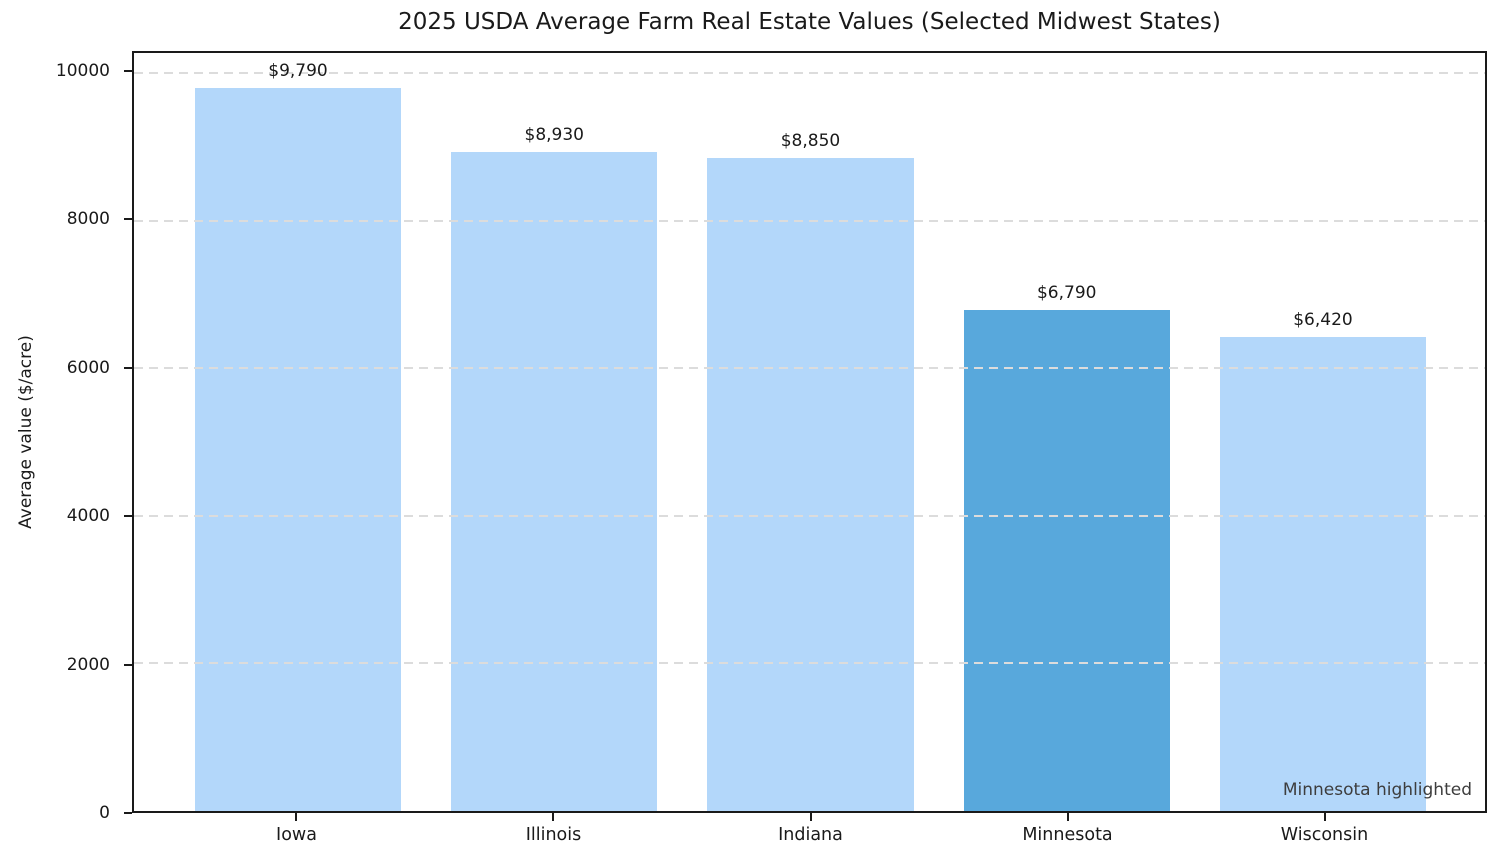 This screenshot has height=864, width=1503. I want to click on bar-indiana, so click(810, 484).